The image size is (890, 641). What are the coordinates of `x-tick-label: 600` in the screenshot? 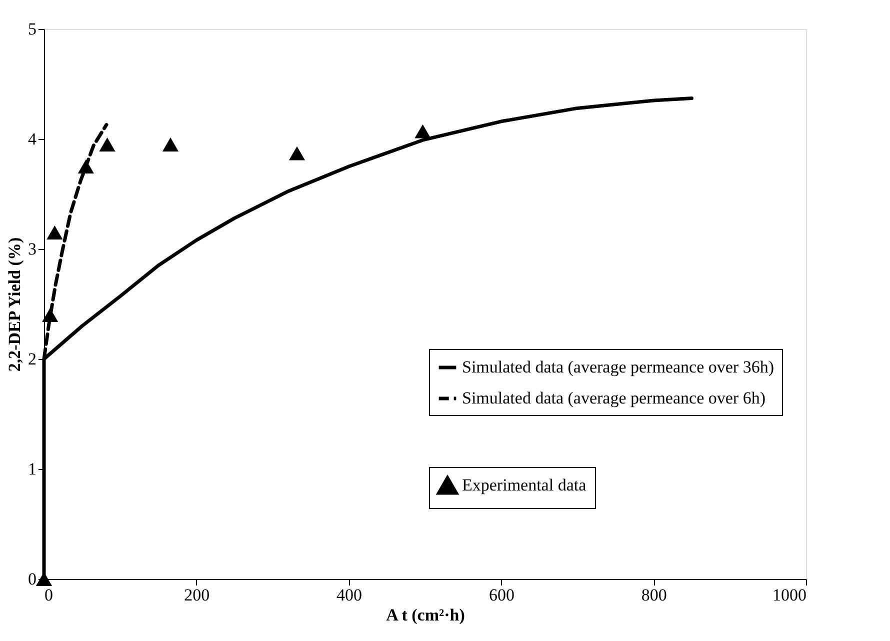 It's located at (501, 595).